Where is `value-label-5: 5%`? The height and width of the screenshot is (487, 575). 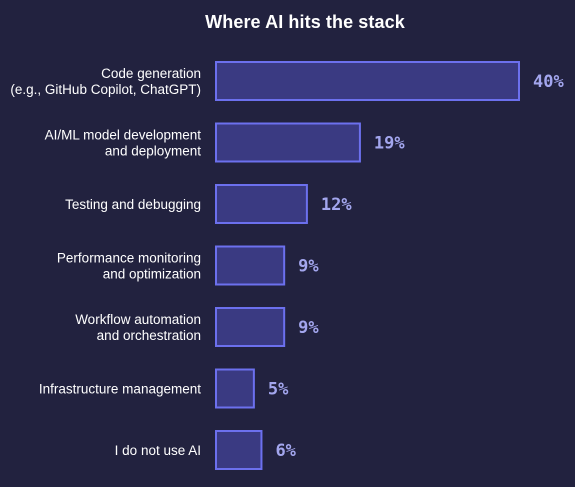 value-label-5: 5% is located at coordinates (278, 390).